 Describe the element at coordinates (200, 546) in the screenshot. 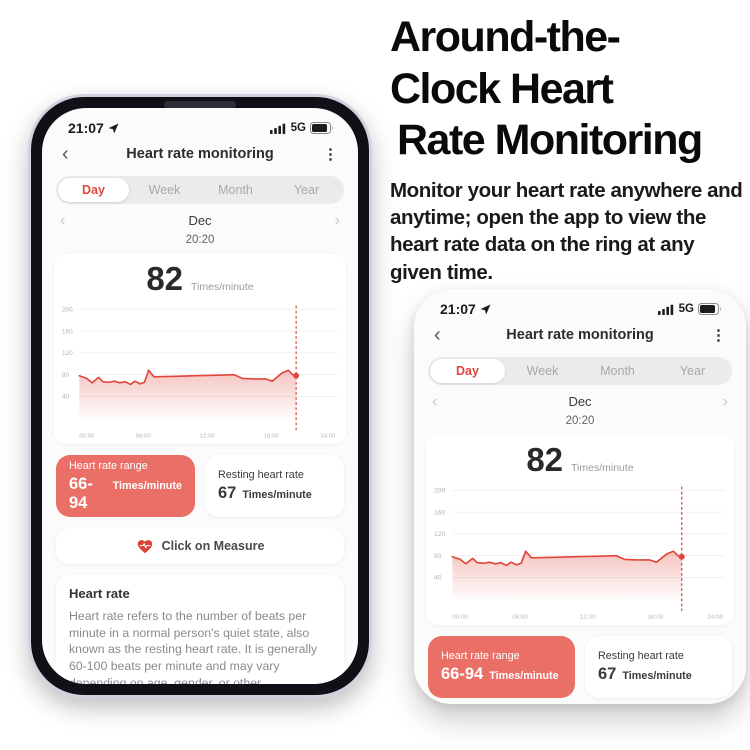

I see `measure-button: Click on Measure` at that location.